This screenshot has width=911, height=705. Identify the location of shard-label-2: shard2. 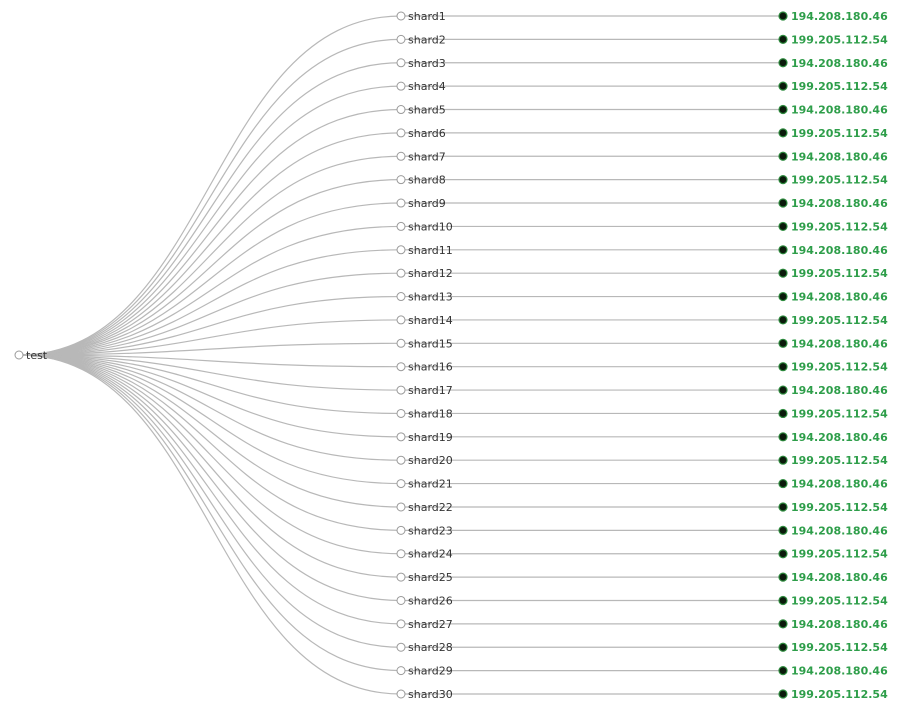
(427, 39).